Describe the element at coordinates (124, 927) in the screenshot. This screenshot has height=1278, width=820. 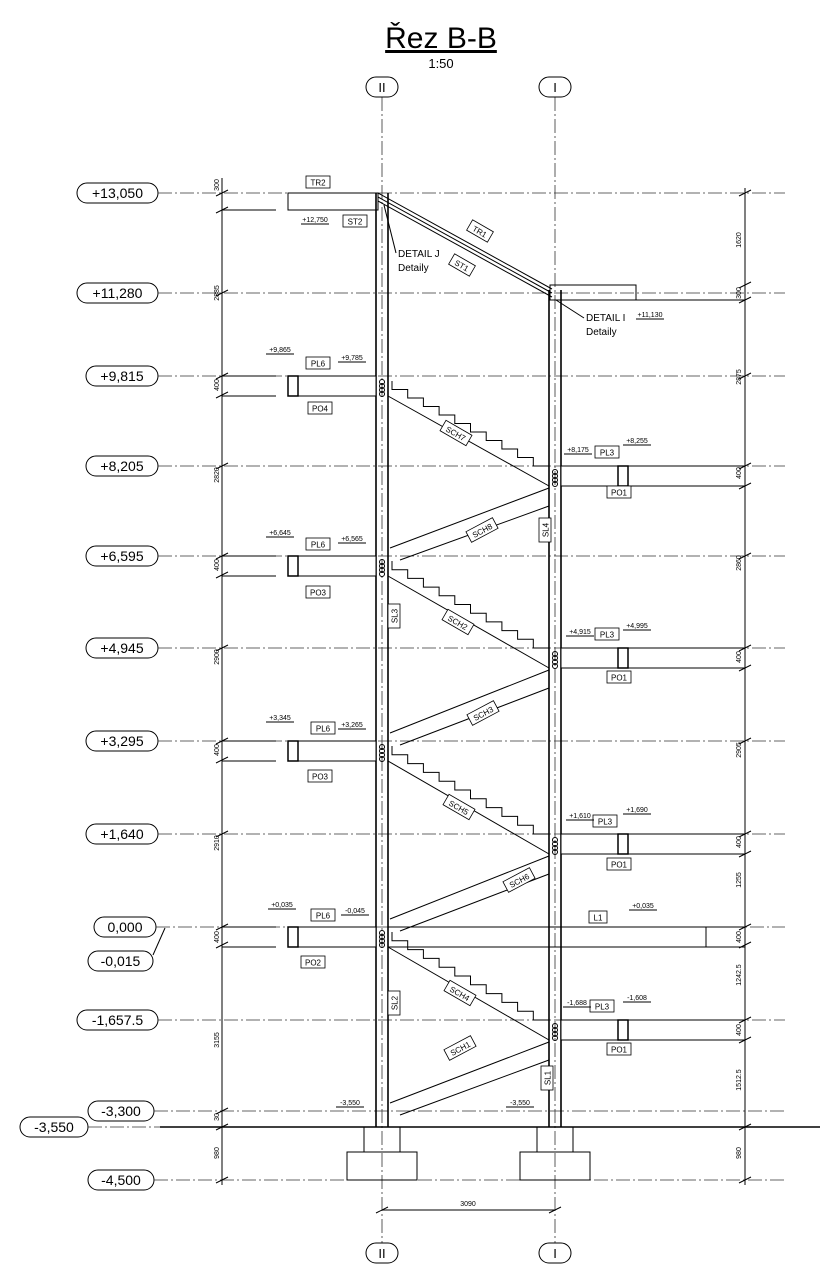
I see `level-label: 0,000` at that location.